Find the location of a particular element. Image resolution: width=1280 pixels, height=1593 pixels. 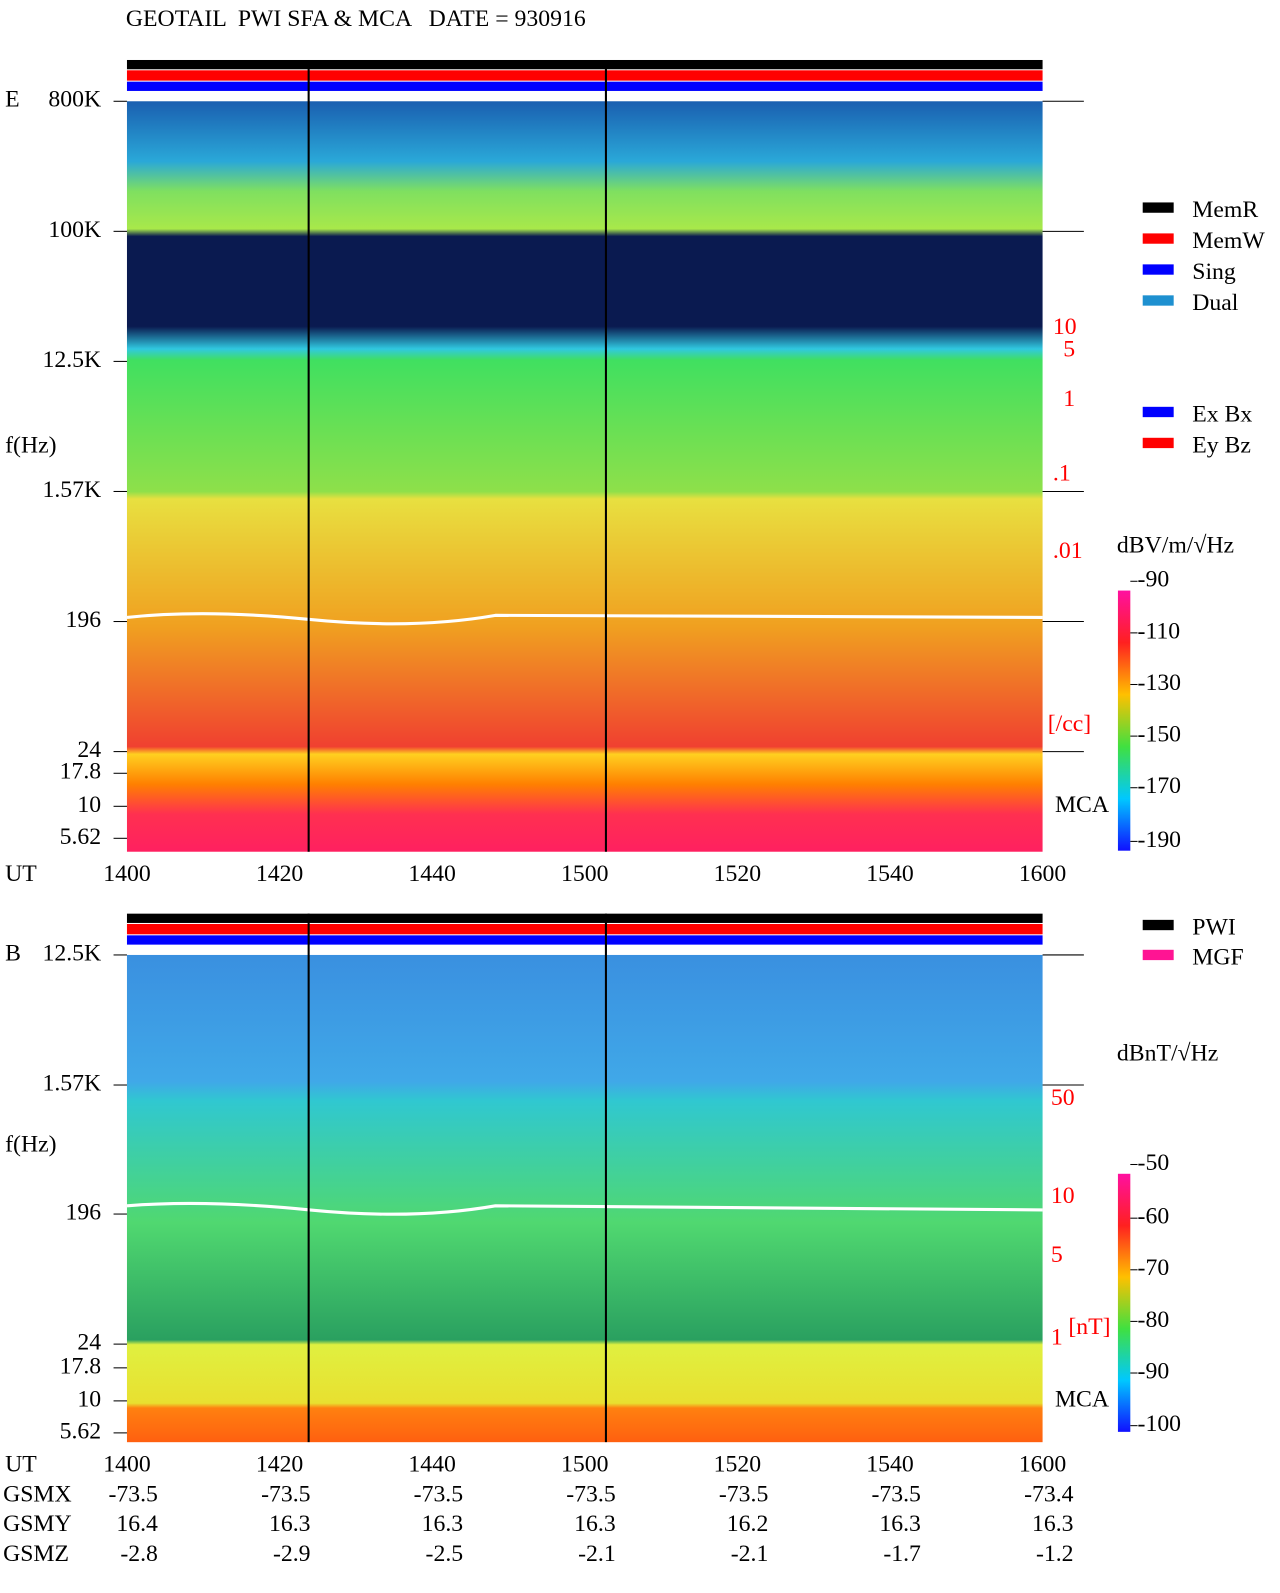

legend-label: Ey Bz is located at coordinates (1221, 446).